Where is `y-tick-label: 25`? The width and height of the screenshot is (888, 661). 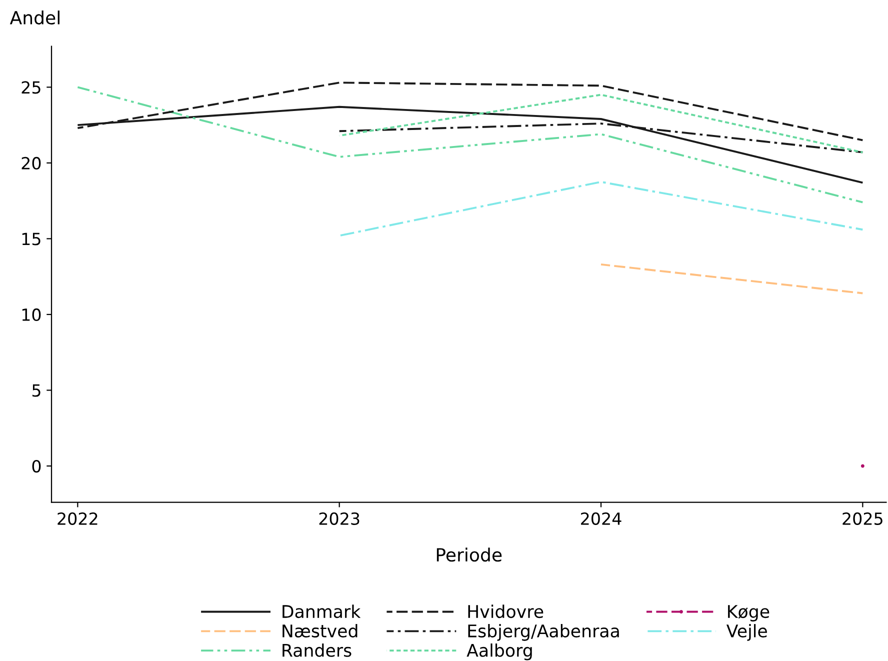
y-tick-label: 25 is located at coordinates (31, 87).